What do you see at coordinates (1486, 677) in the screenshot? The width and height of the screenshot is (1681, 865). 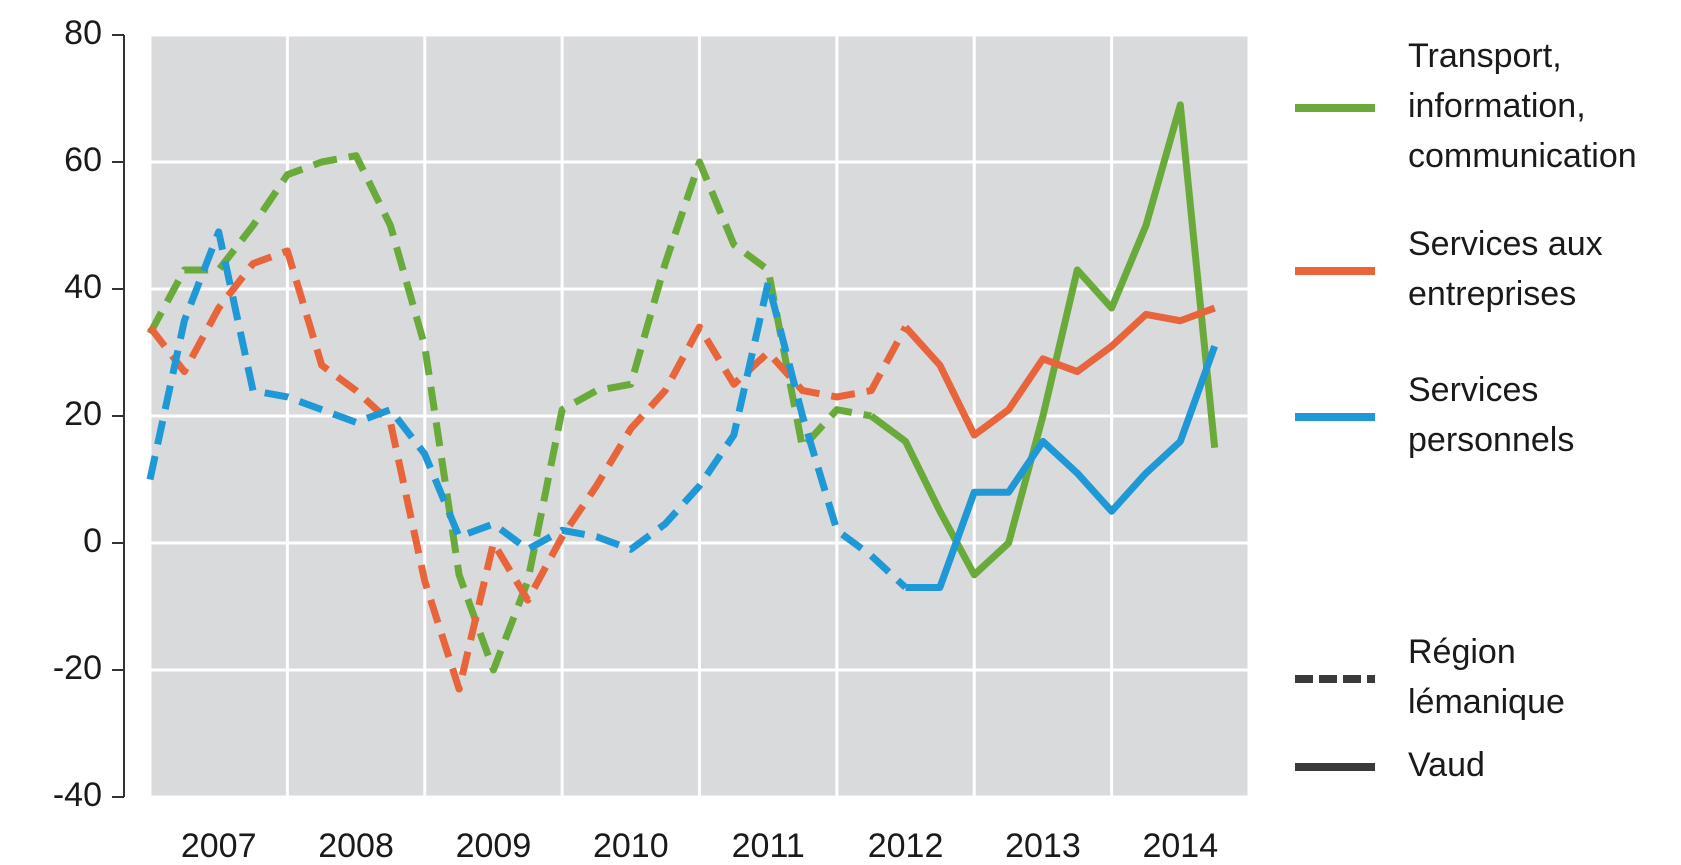 I see `legend-label: Région lémanique` at bounding box center [1486, 677].